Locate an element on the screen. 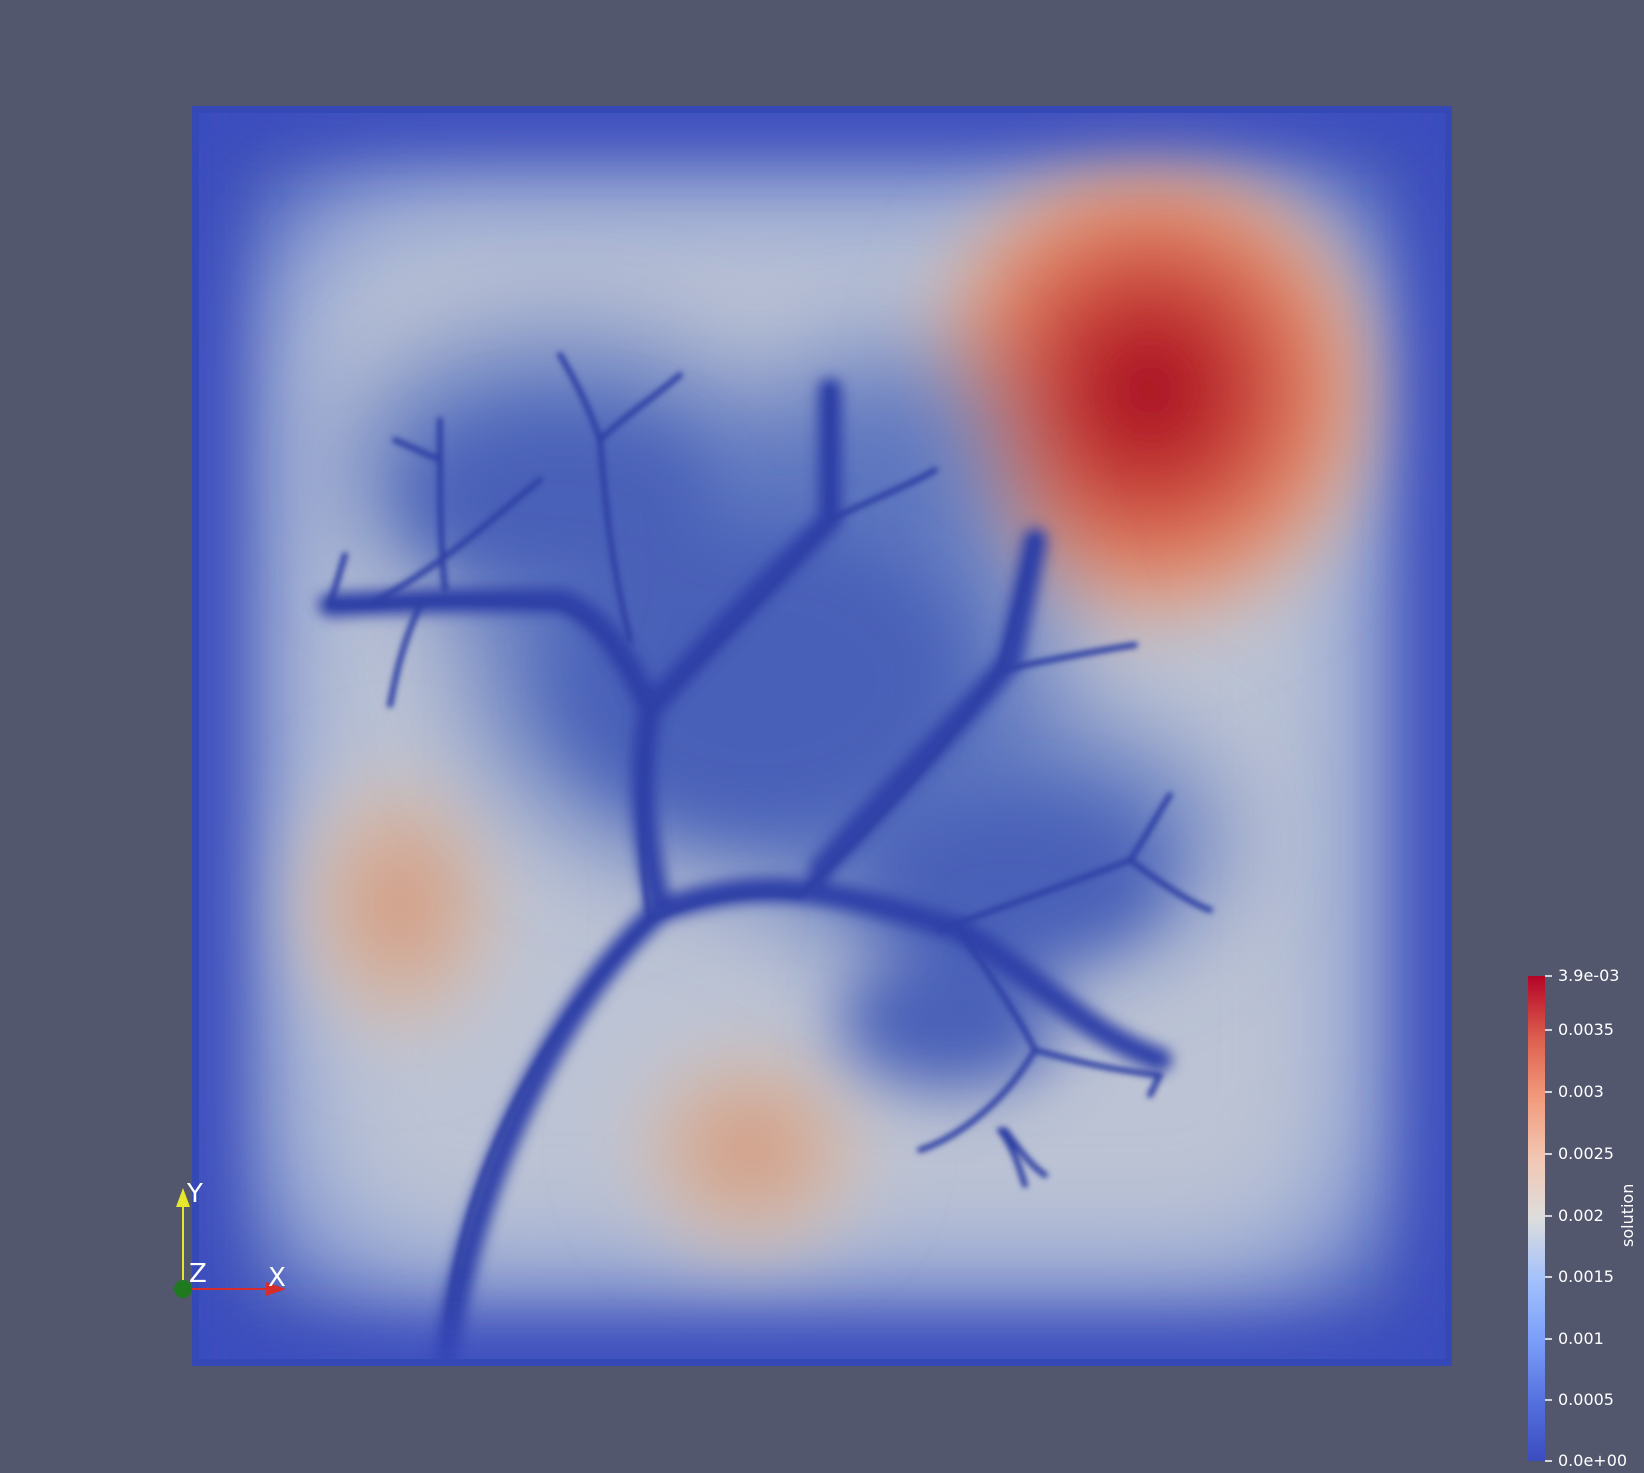 This screenshot has width=1644, height=1473. color-legend-tick-label: 0.0005 is located at coordinates (1586, 1399).